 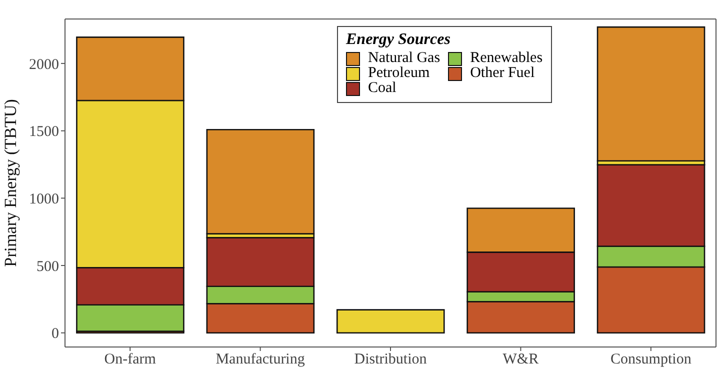 I want to click on y-tick-label: 500, so click(x=47, y=266).